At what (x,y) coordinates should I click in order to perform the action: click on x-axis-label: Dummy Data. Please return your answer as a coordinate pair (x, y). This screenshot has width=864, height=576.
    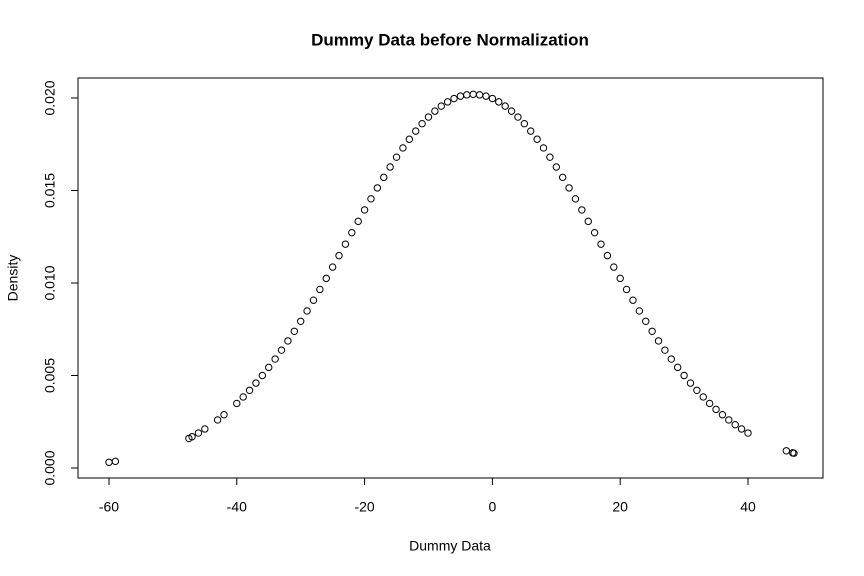
    Looking at the image, I should click on (450, 546).